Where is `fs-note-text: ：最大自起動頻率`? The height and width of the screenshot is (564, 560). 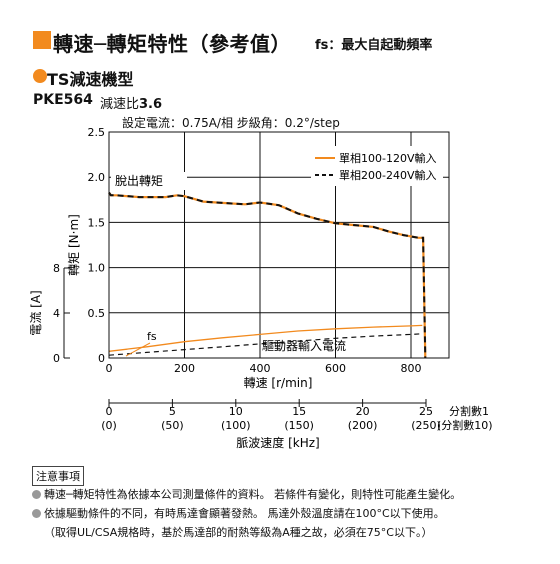 fs-note-text: ：最大自起動頻率 is located at coordinates (380, 45).